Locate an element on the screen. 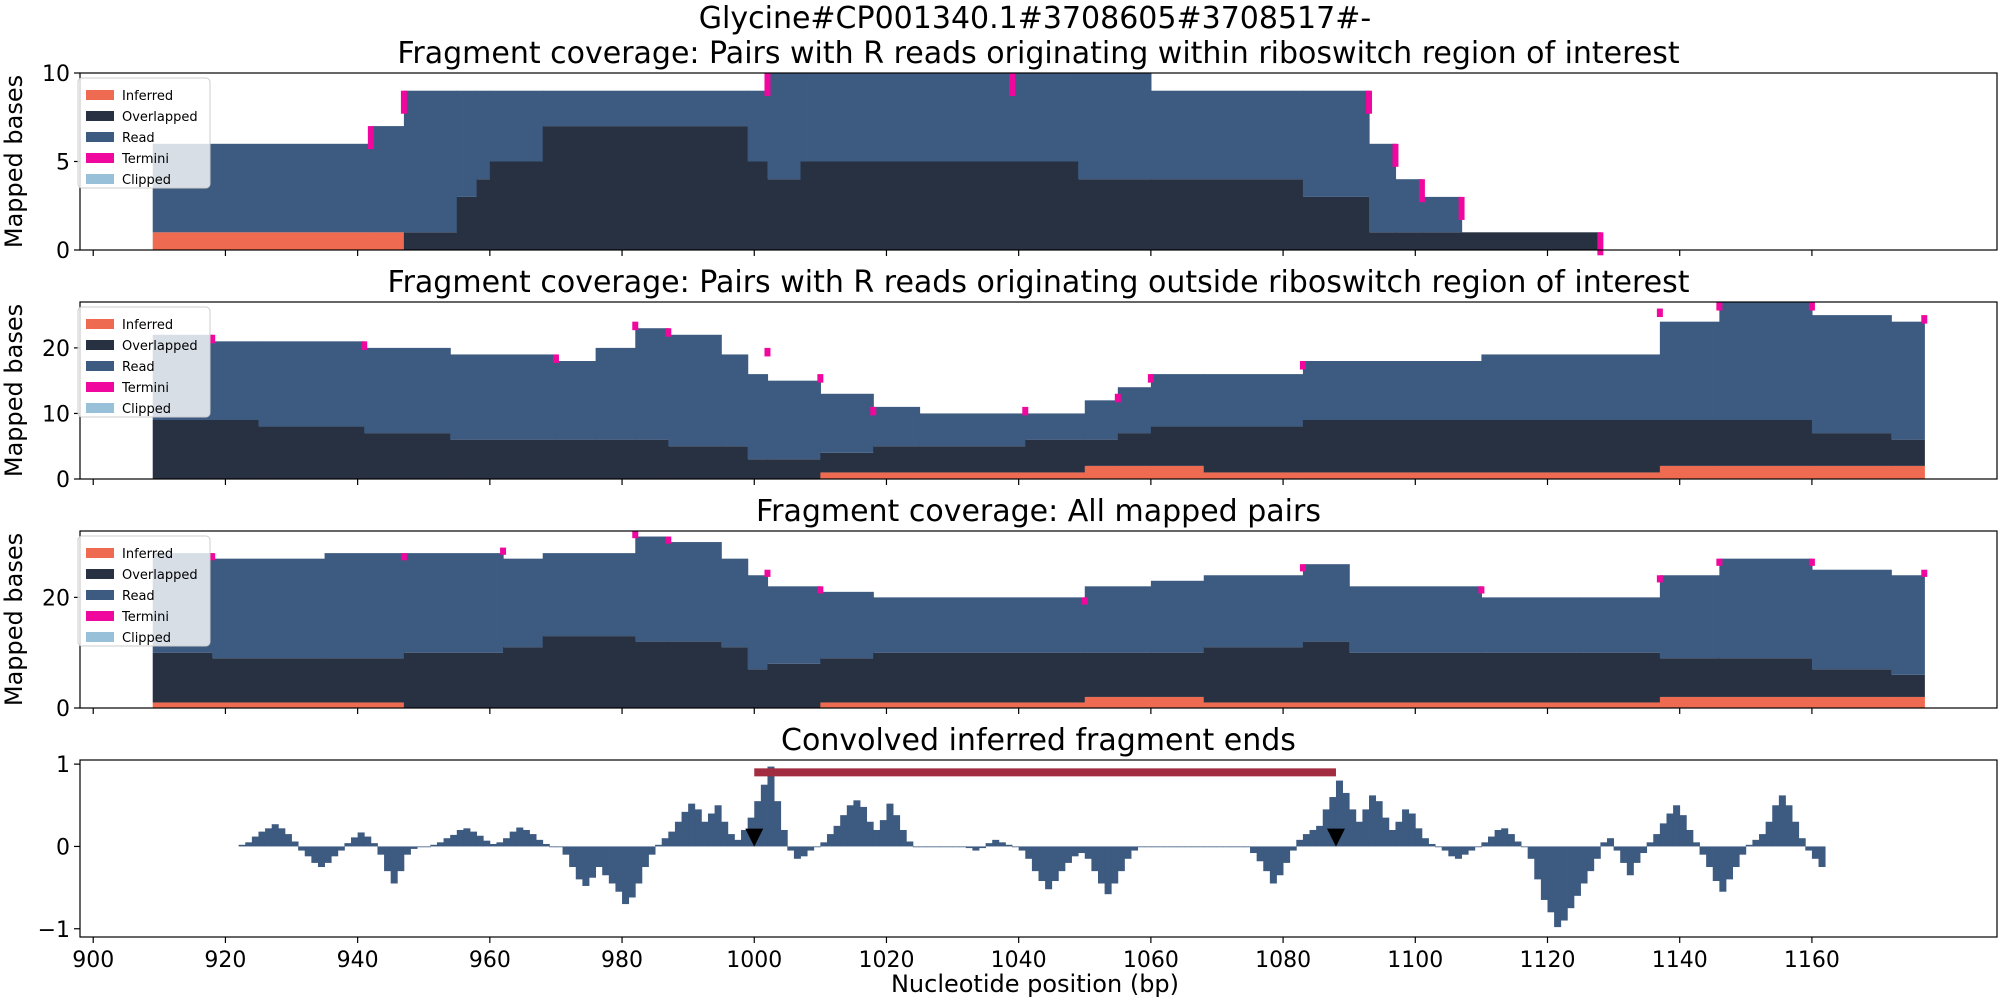 The width and height of the screenshot is (2000, 1000). legend-swatch-overlapped is located at coordinates (100, 116).